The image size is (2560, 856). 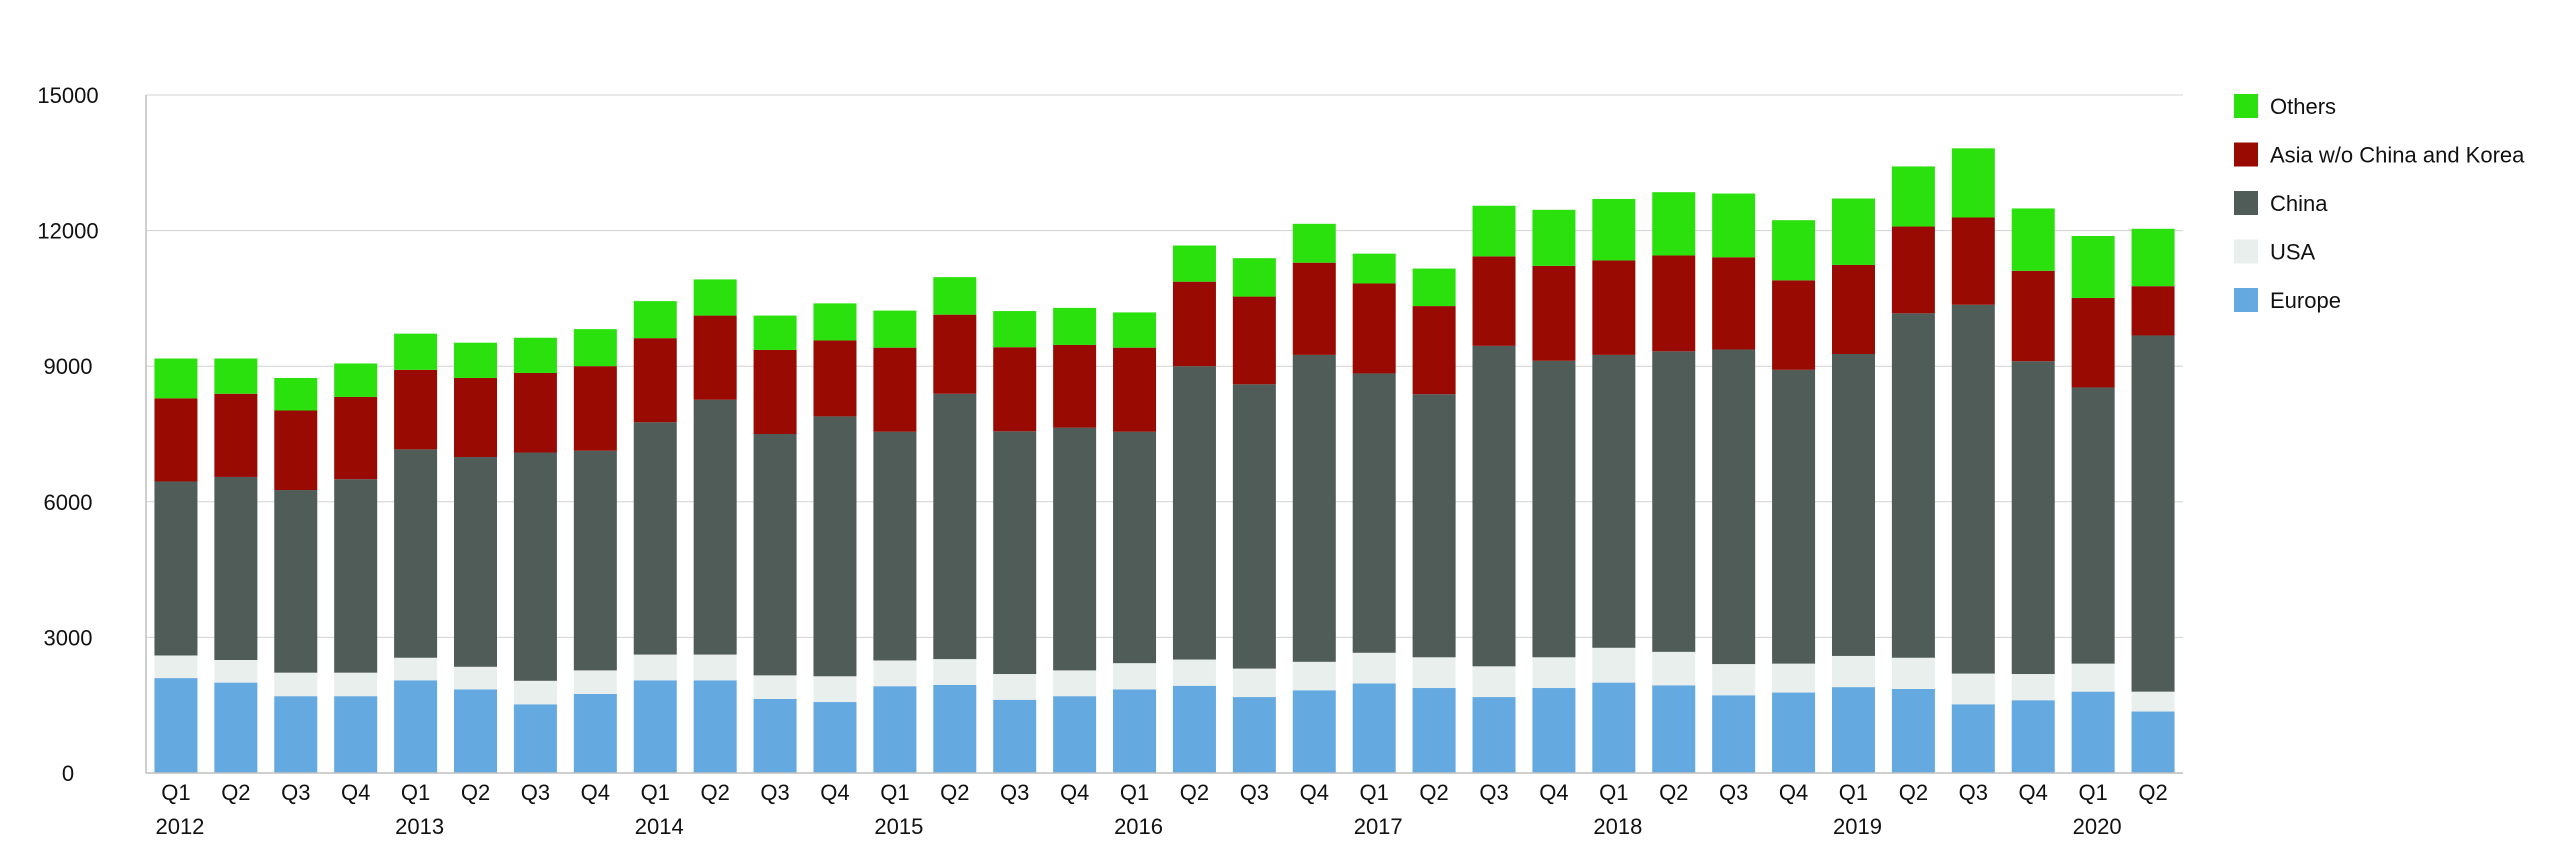 I want to click on year-label: 2019, so click(x=1857, y=826).